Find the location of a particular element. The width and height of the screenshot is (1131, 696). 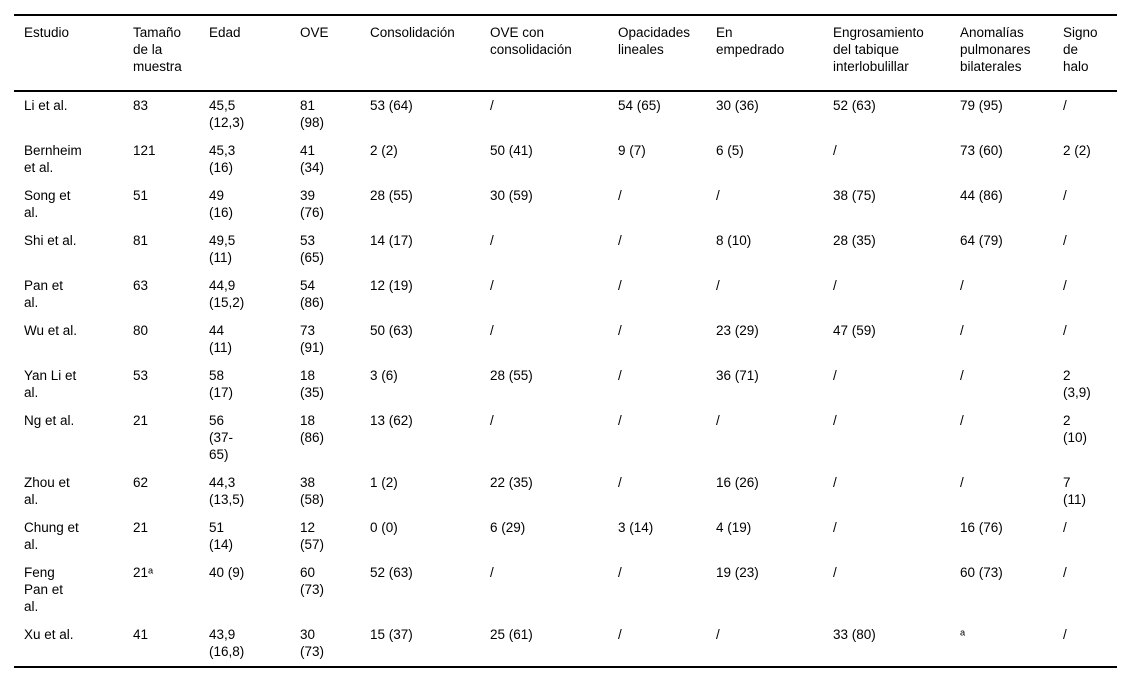

table-cell: Chung et al. is located at coordinates (51, 536).